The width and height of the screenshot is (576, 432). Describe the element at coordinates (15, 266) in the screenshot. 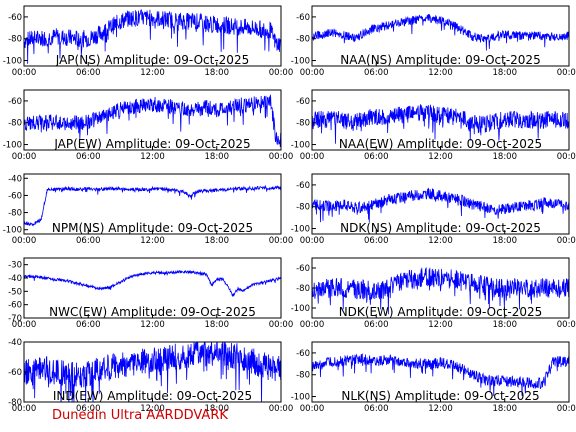

I see `y-tick-label: -30` at that location.